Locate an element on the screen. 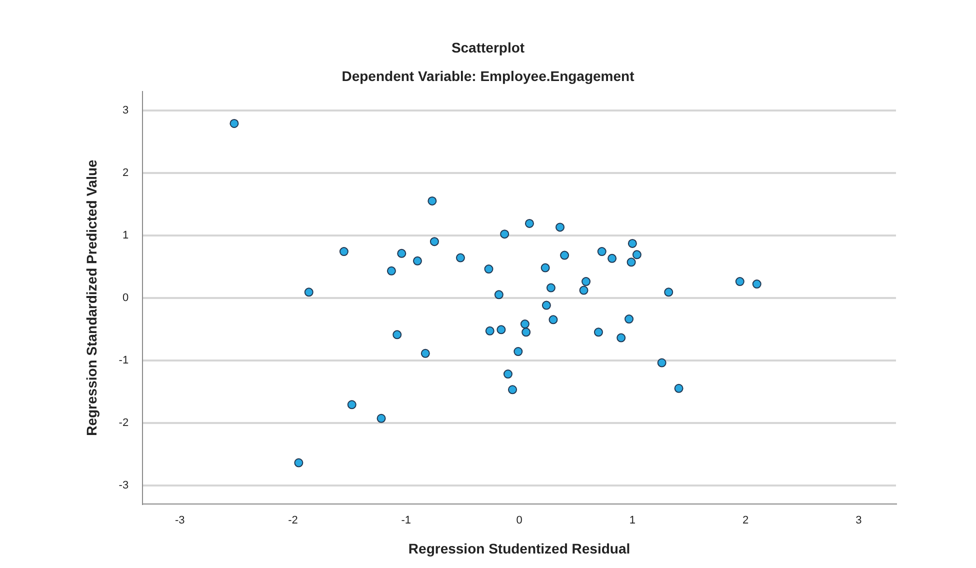 The image size is (976, 568). y-tick-label: 3 is located at coordinates (125, 110).